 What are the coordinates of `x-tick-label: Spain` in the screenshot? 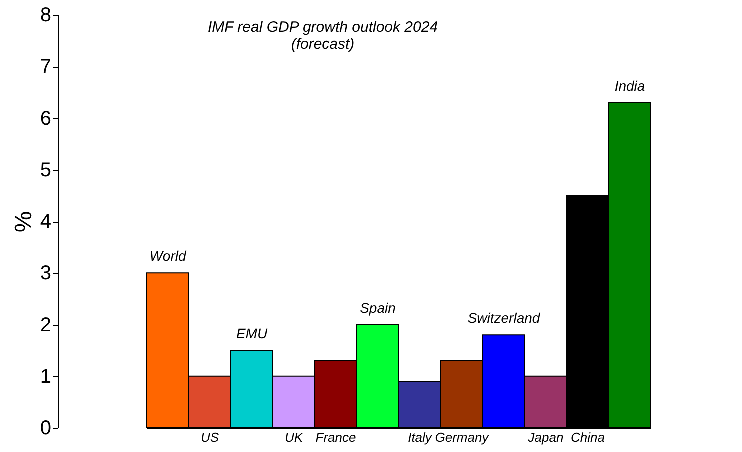 It's located at (378, 308).